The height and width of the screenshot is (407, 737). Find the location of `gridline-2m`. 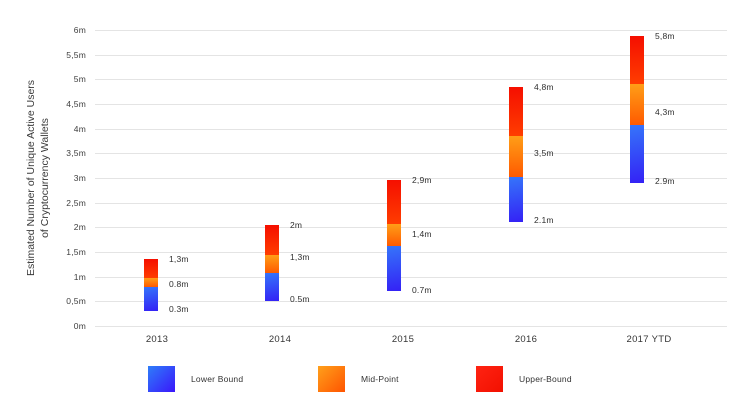

gridline-2m is located at coordinates (411, 228).